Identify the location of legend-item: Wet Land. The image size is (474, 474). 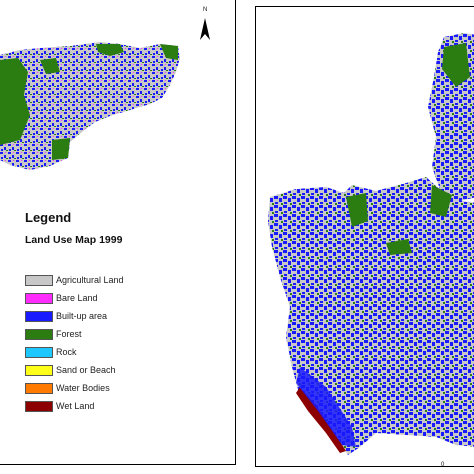
(74, 406).